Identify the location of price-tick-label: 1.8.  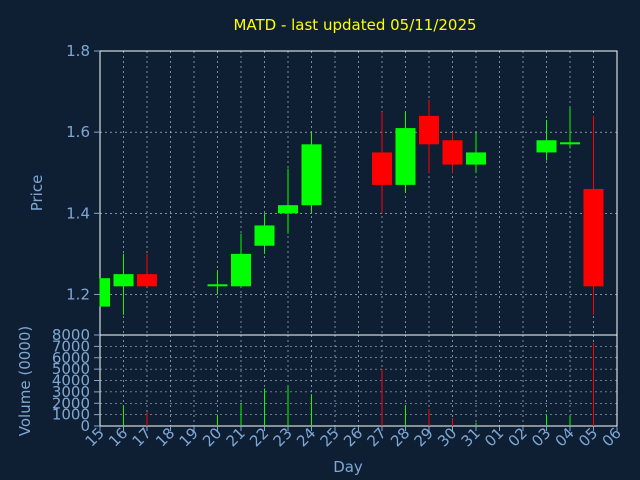
(78, 51).